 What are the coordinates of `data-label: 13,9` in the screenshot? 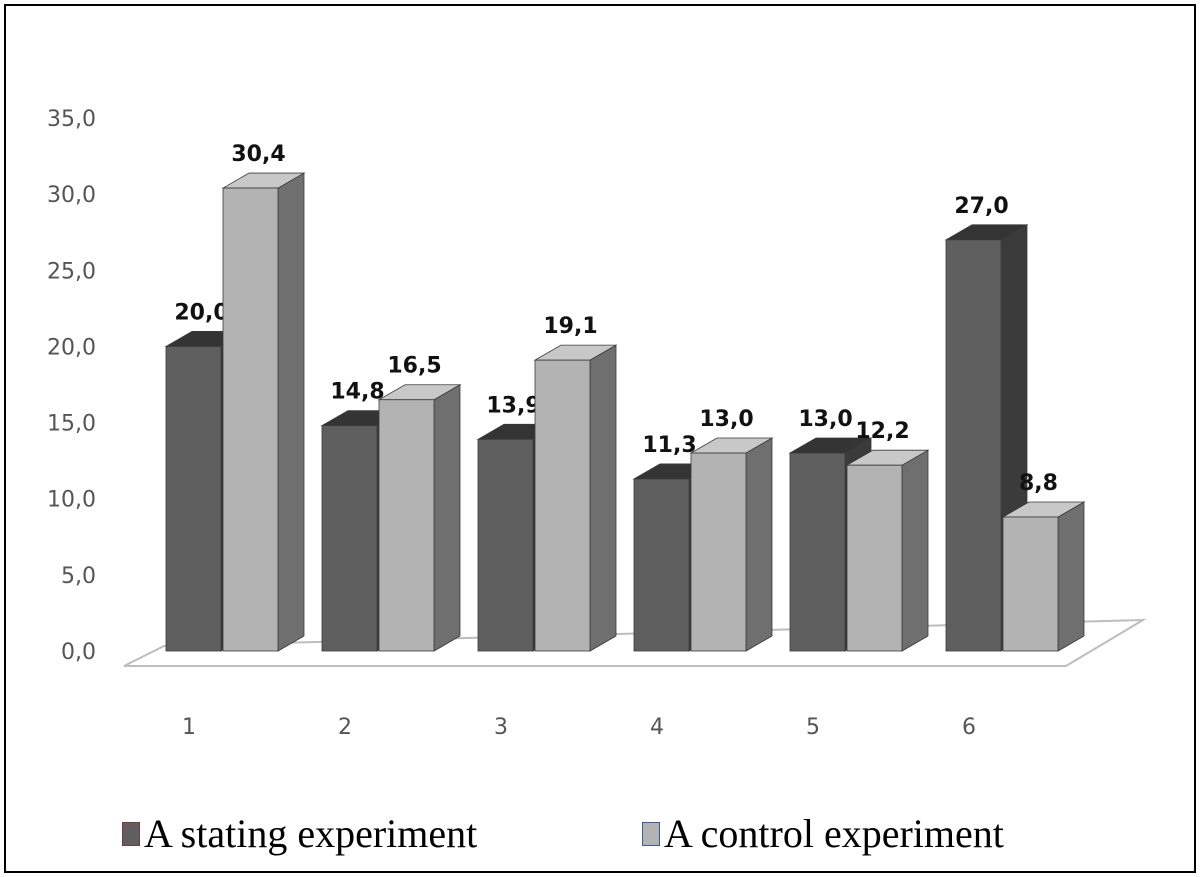 It's located at (513, 405).